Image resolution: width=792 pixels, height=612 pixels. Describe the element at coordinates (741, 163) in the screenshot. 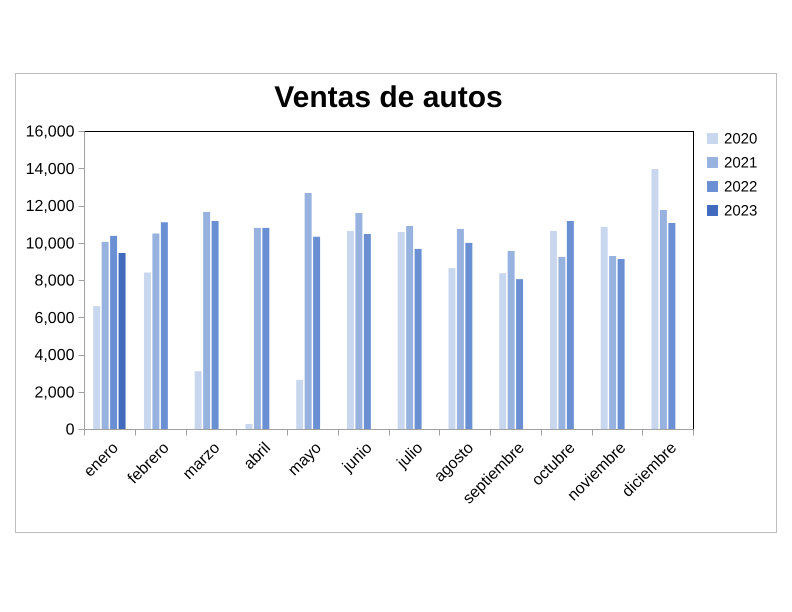

I see `legend-label: 2021` at that location.